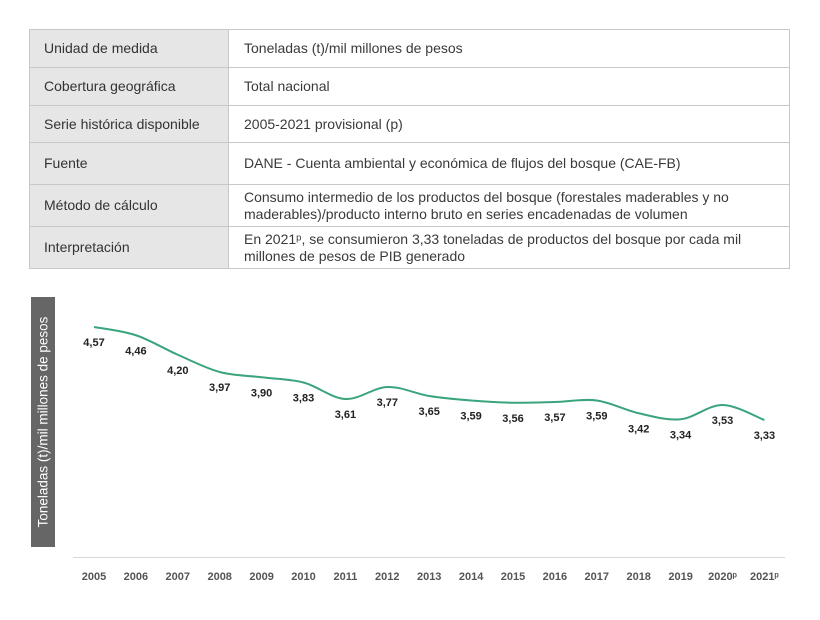 This screenshot has height=620, width=820. What do you see at coordinates (597, 577) in the screenshot?
I see `x-tick-label: 2017` at bounding box center [597, 577].